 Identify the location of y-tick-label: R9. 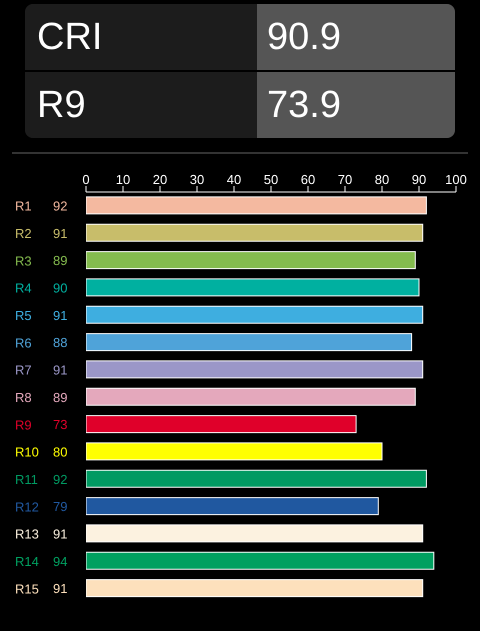
(23, 424).